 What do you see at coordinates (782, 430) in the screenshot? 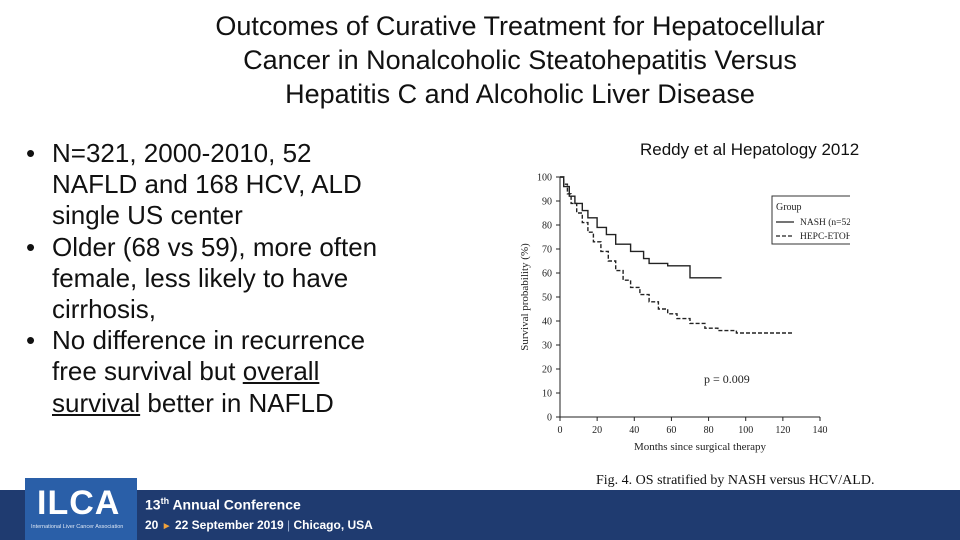
I see `x-tick-label: 120` at bounding box center [782, 430].